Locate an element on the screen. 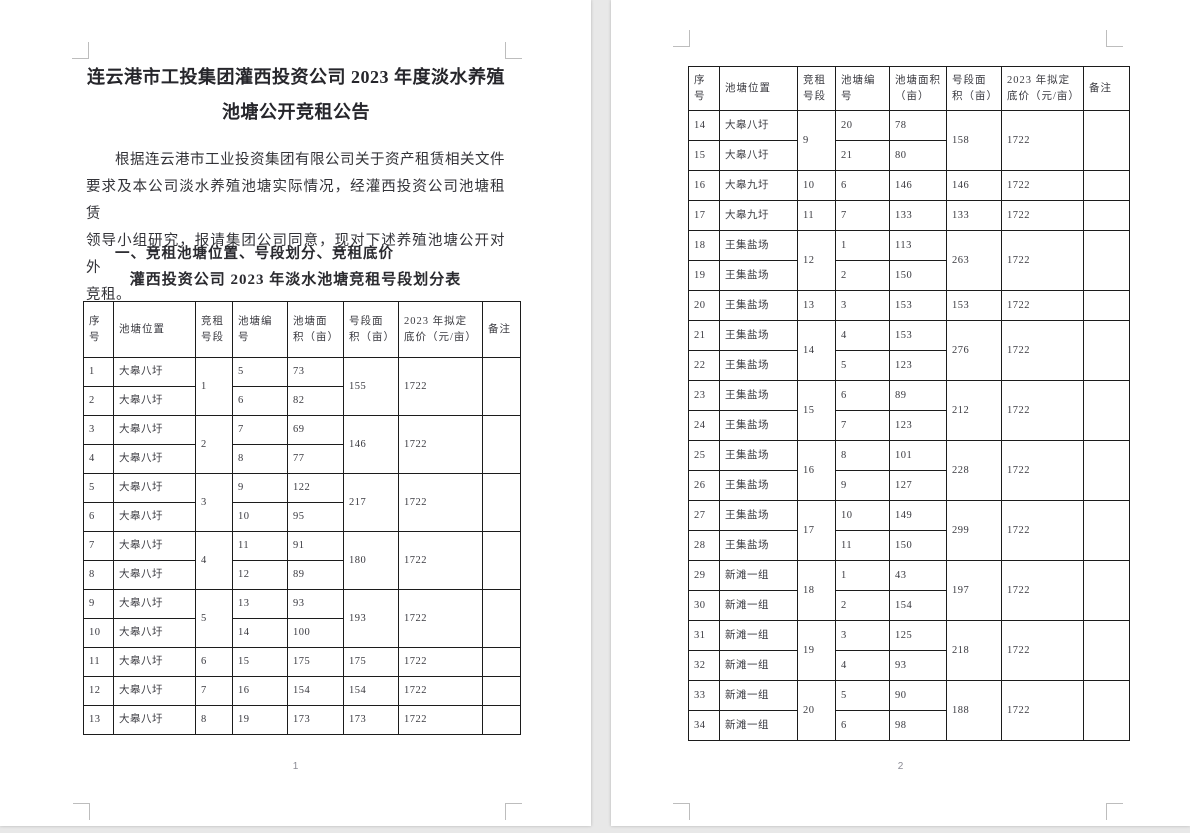 The height and width of the screenshot is (833, 1190). table-row: 14 大皋八圩 9 20 78 158 1722 is located at coordinates (909, 140).